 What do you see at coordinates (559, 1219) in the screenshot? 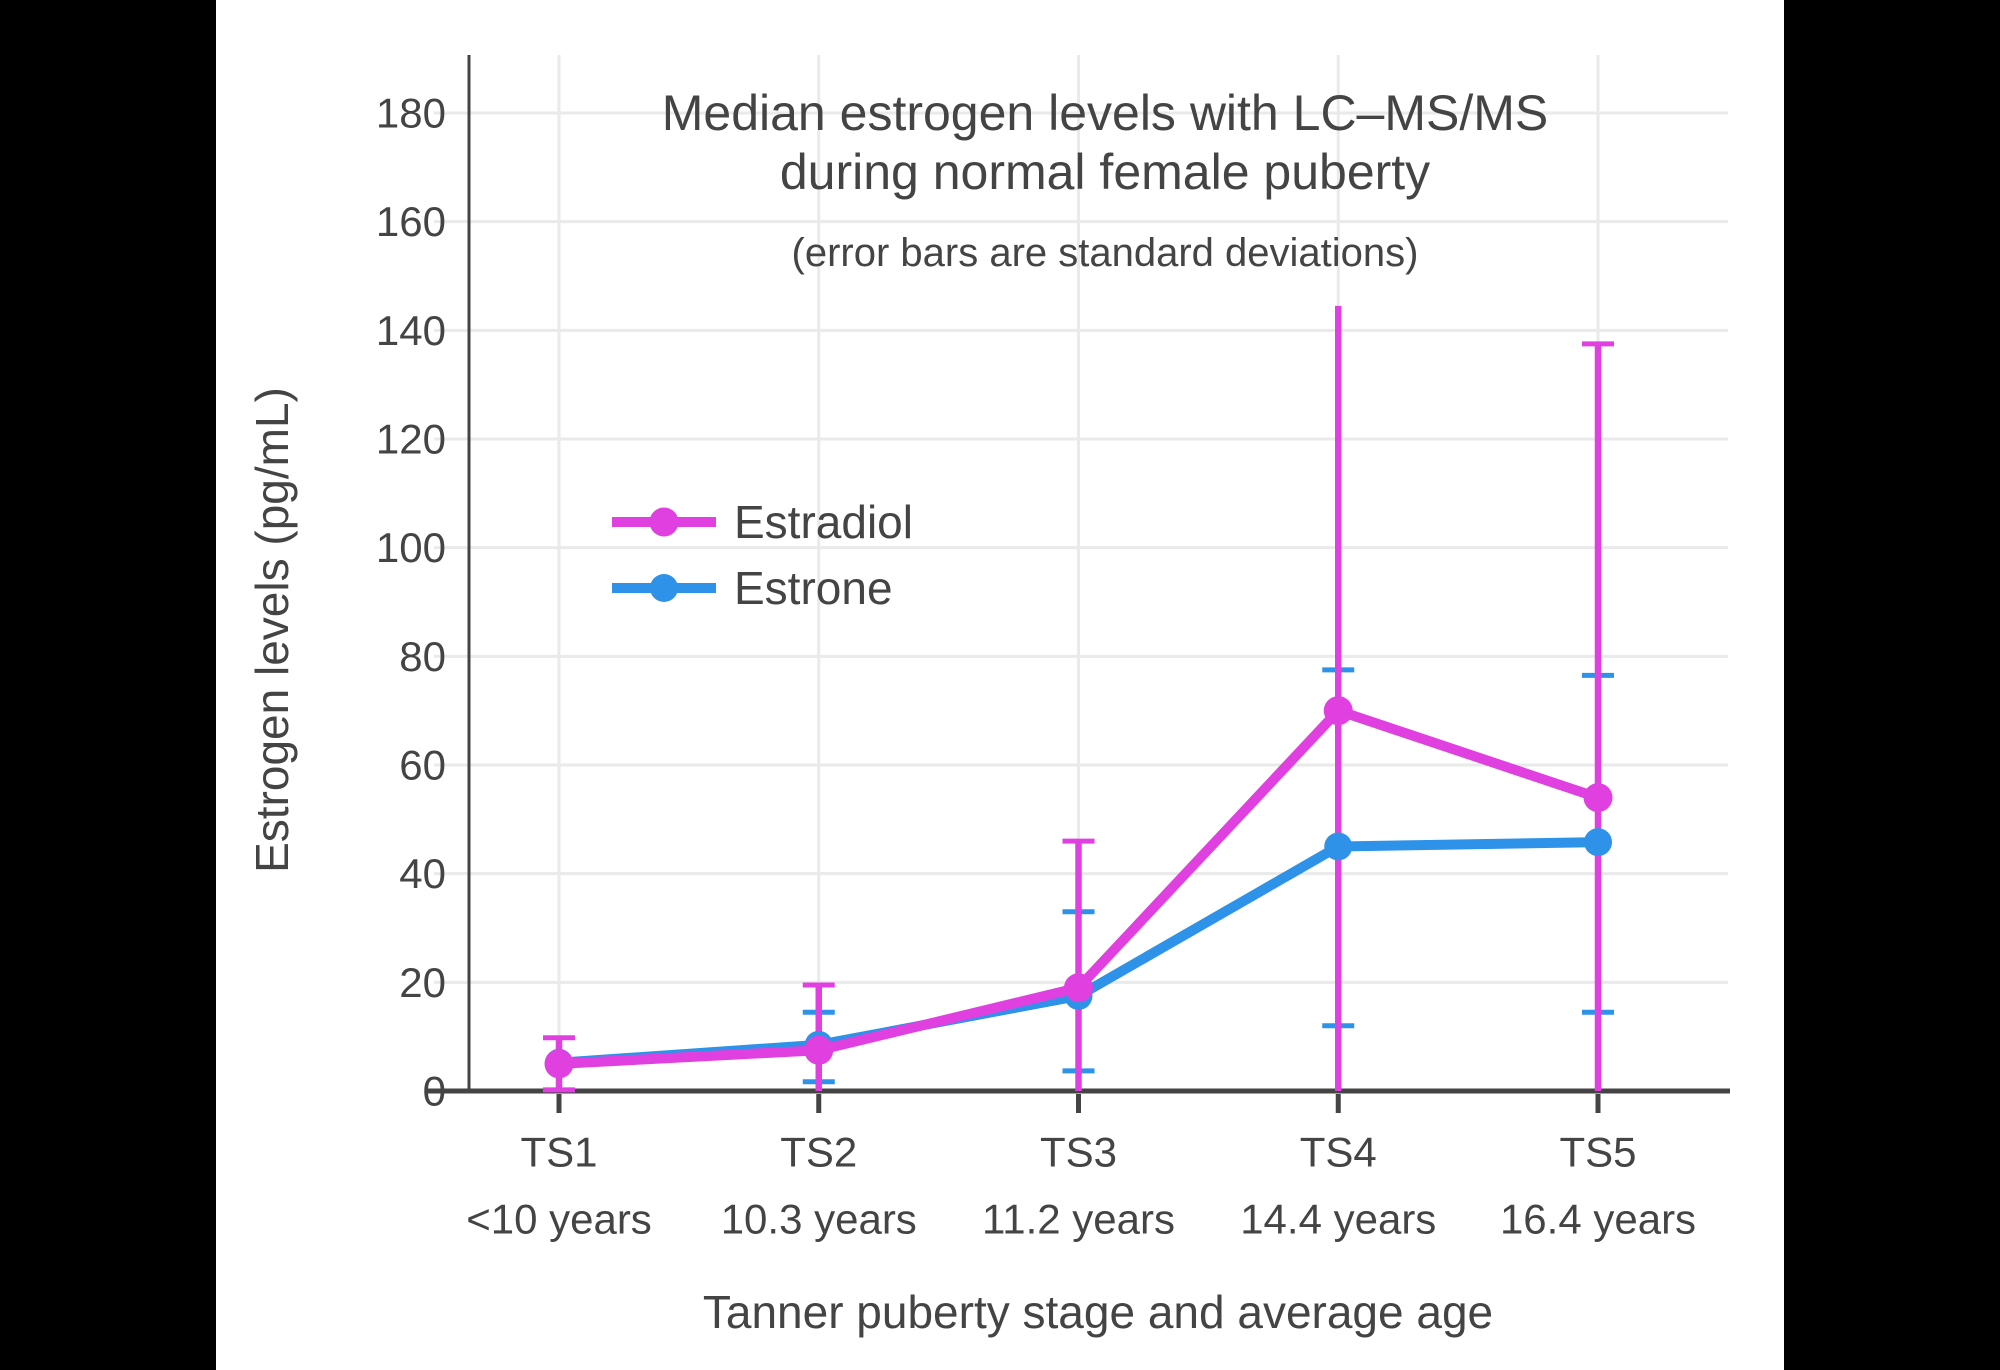
I see `x-tick-age-label-TS1: <10 years` at bounding box center [559, 1219].